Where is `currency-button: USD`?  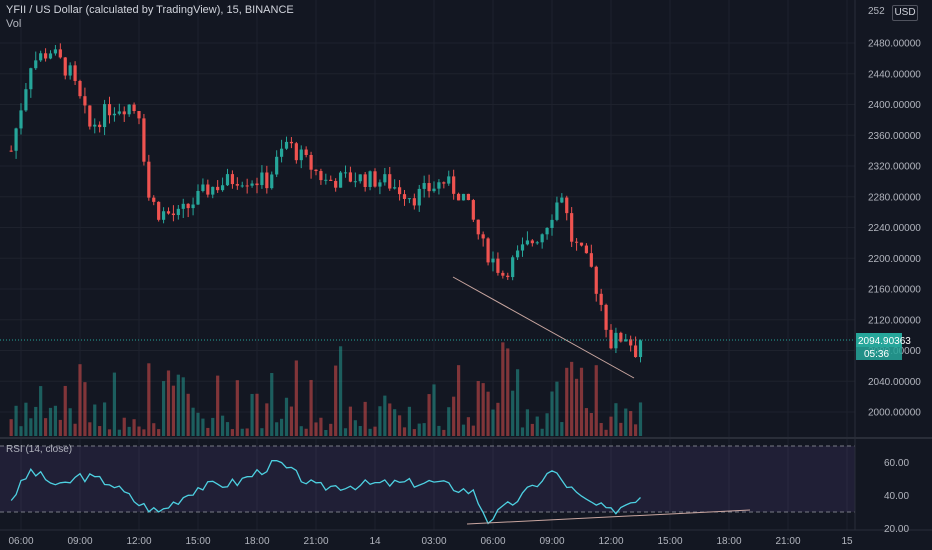
currency-button: USD is located at coordinates (905, 13).